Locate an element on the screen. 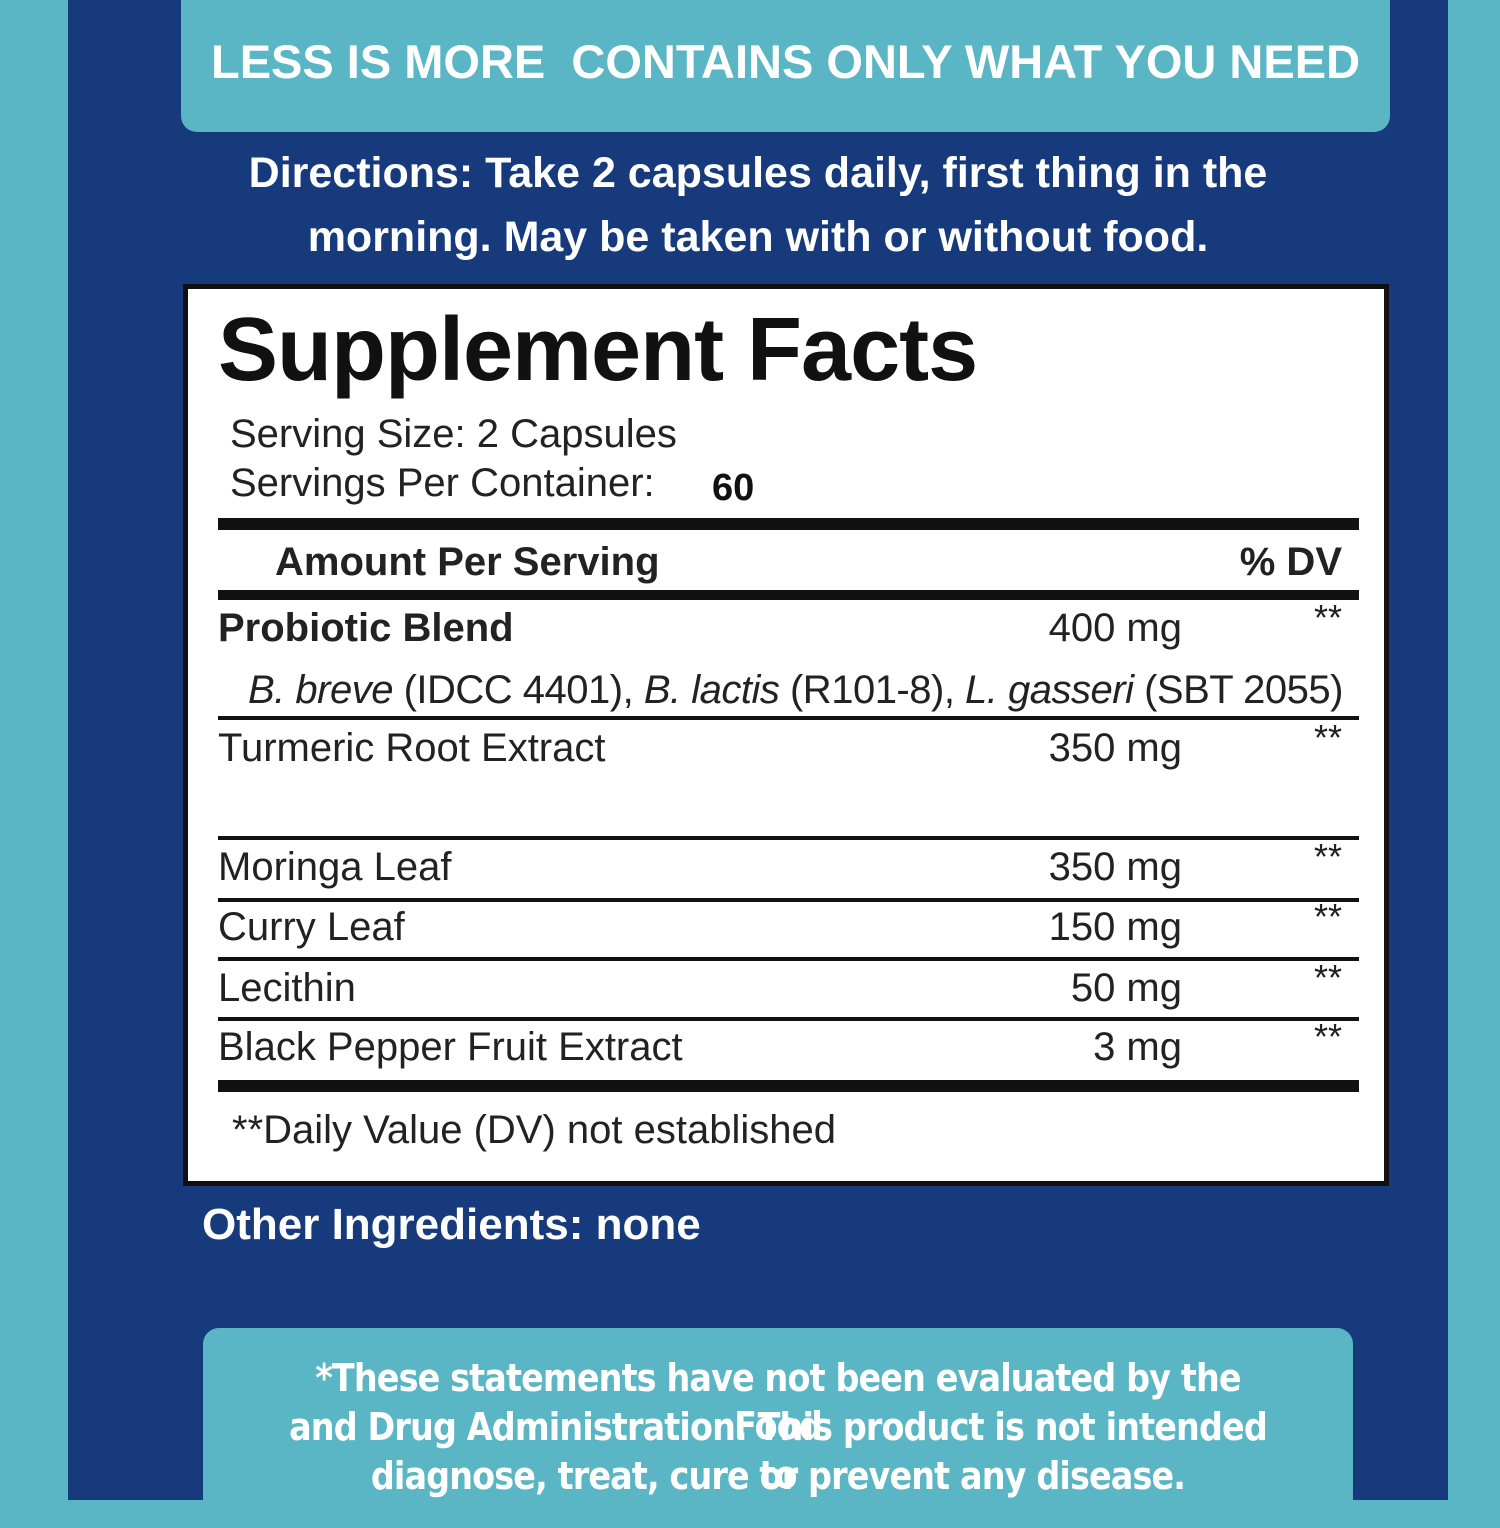  footnote: **Daily Value (DV) not established is located at coordinates (534, 1130).